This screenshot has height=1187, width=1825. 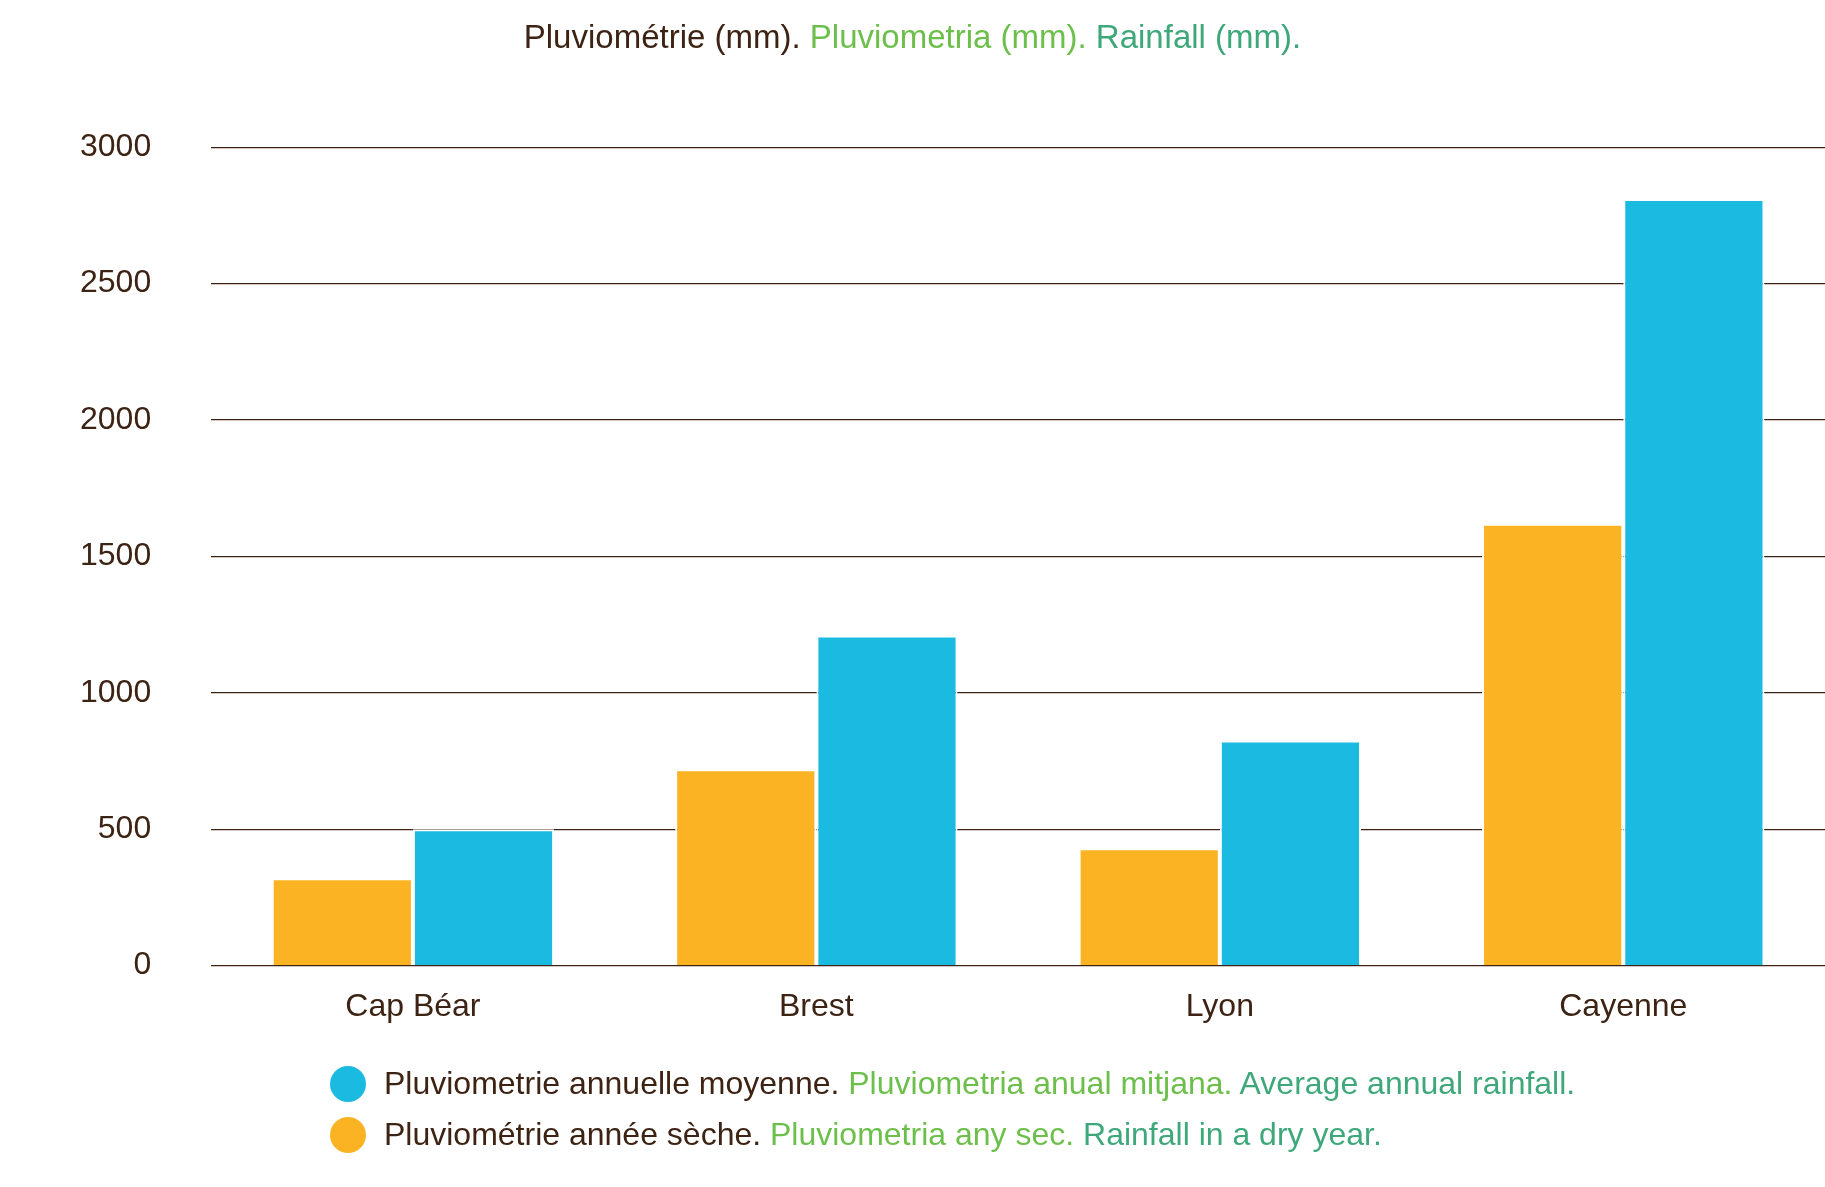 I want to click on x-tick-label: Cayenne, so click(x=1623, y=1004).